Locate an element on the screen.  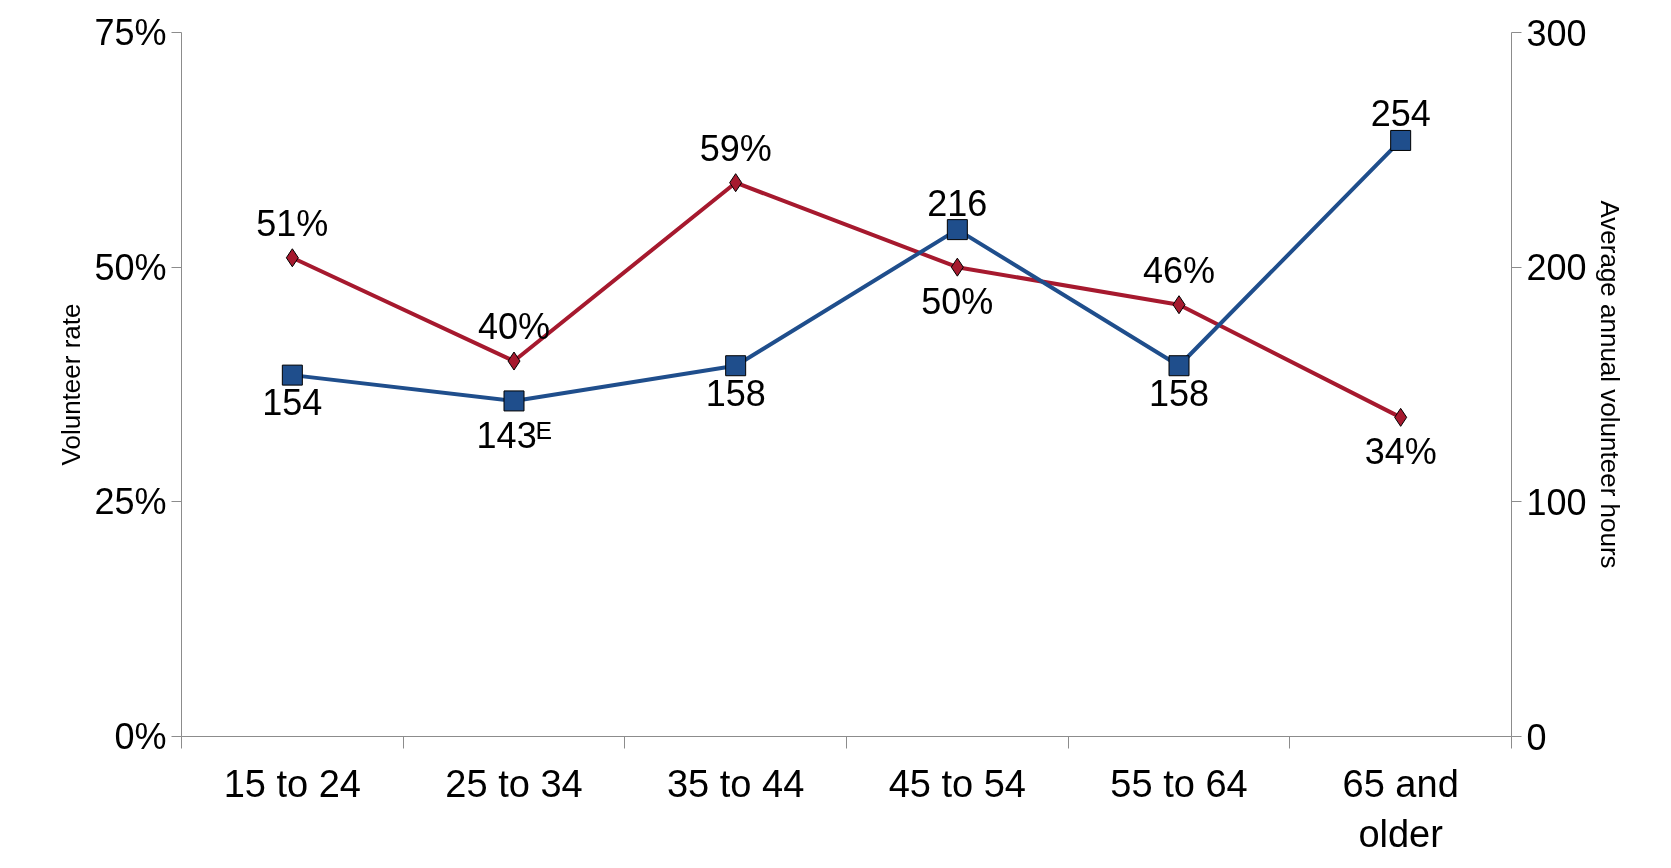
data-label: 40% is located at coordinates (514, 327).